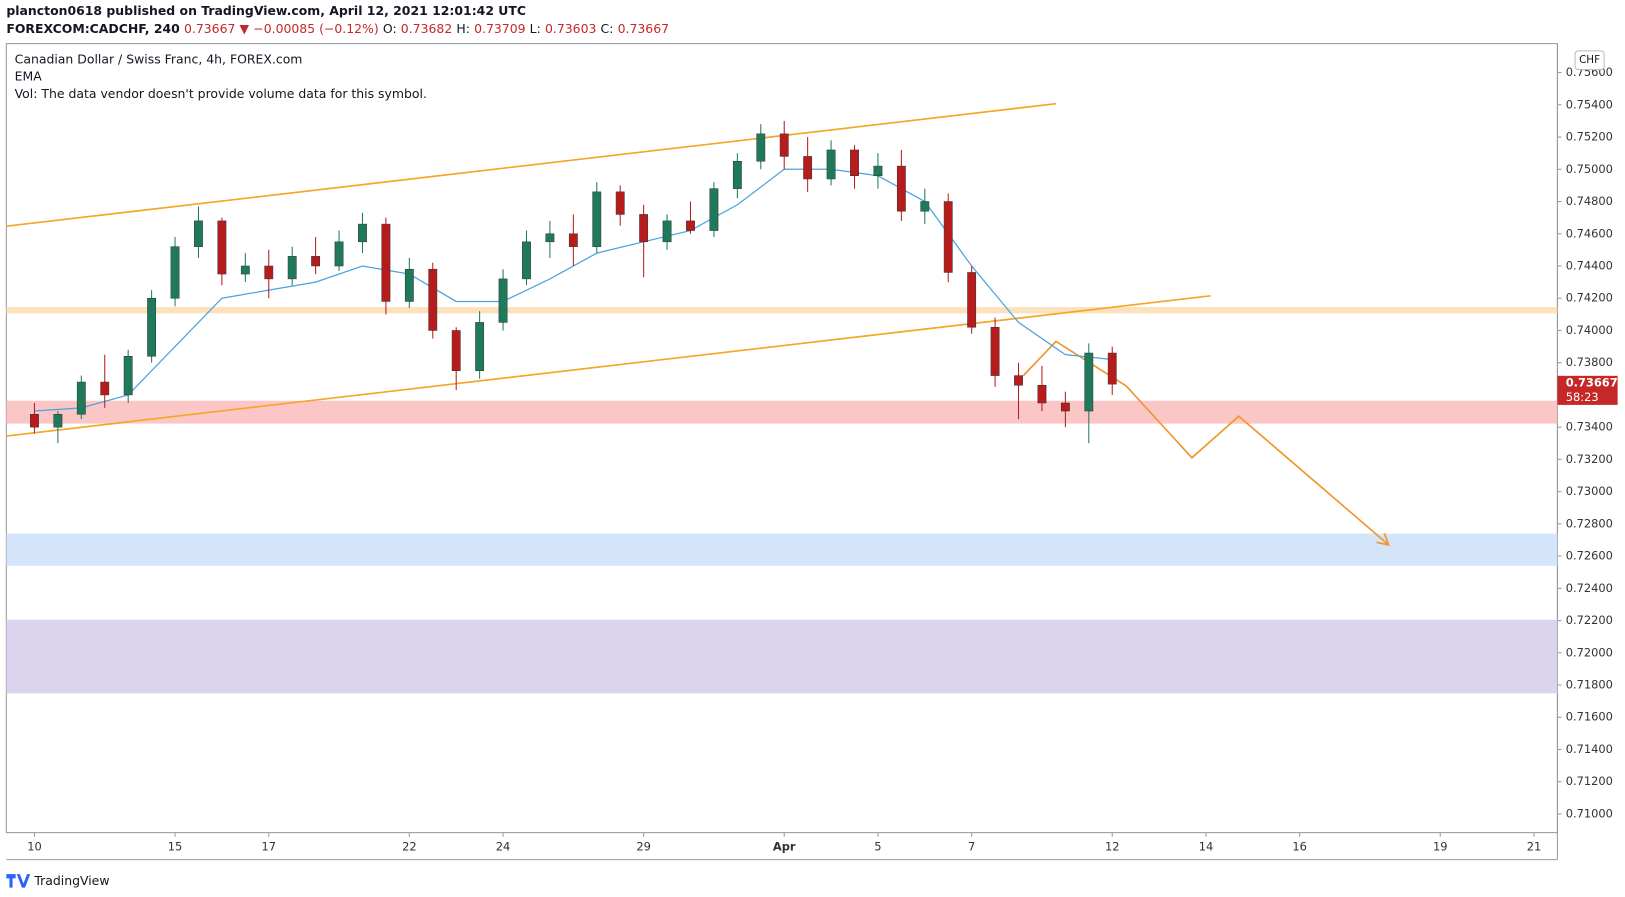 The height and width of the screenshot is (897, 1625). I want to click on brand: TradingView, so click(71, 880).